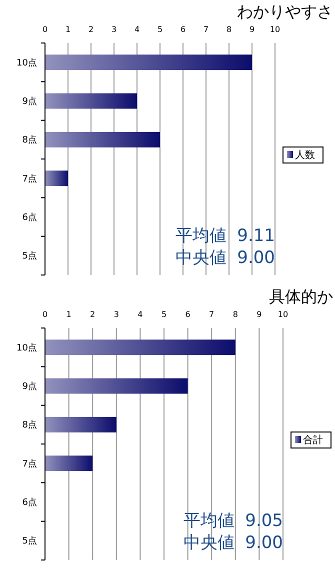 The height and width of the screenshot is (570, 335). Describe the element at coordinates (301, 296) in the screenshot. I see `chart-title: 具体的か` at that location.